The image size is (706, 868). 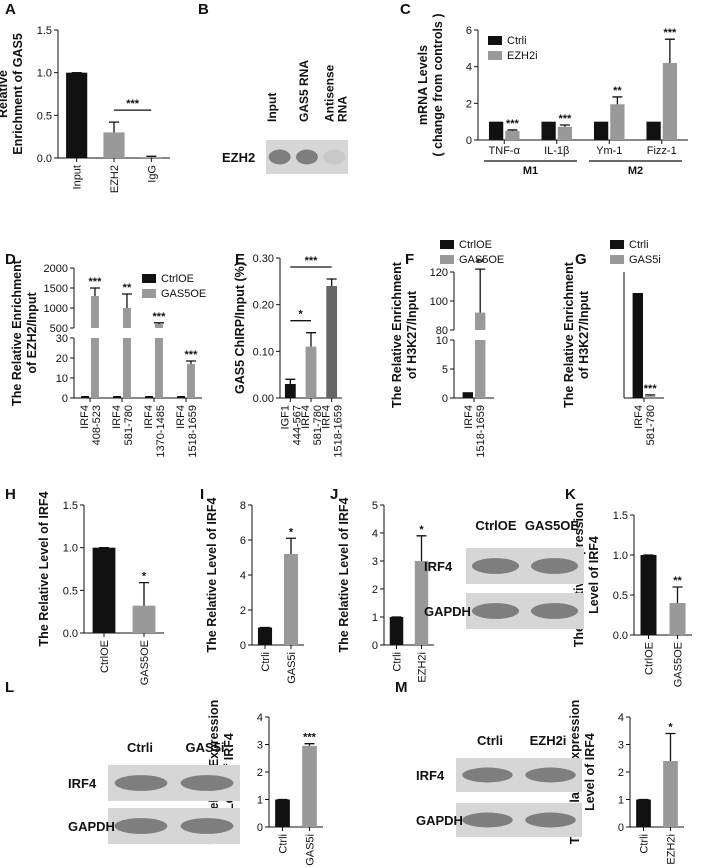 What do you see at coordinates (304, 91) in the screenshot?
I see `lane-label: GAS5 RNA` at bounding box center [304, 91].